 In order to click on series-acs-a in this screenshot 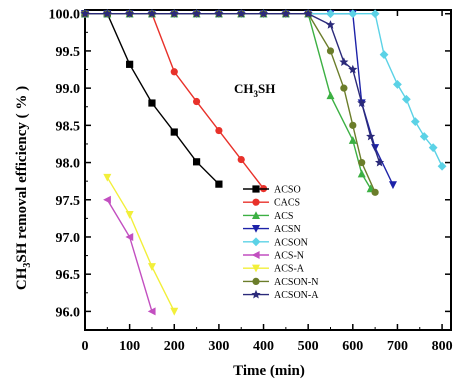, I will do `click(141, 244)`.